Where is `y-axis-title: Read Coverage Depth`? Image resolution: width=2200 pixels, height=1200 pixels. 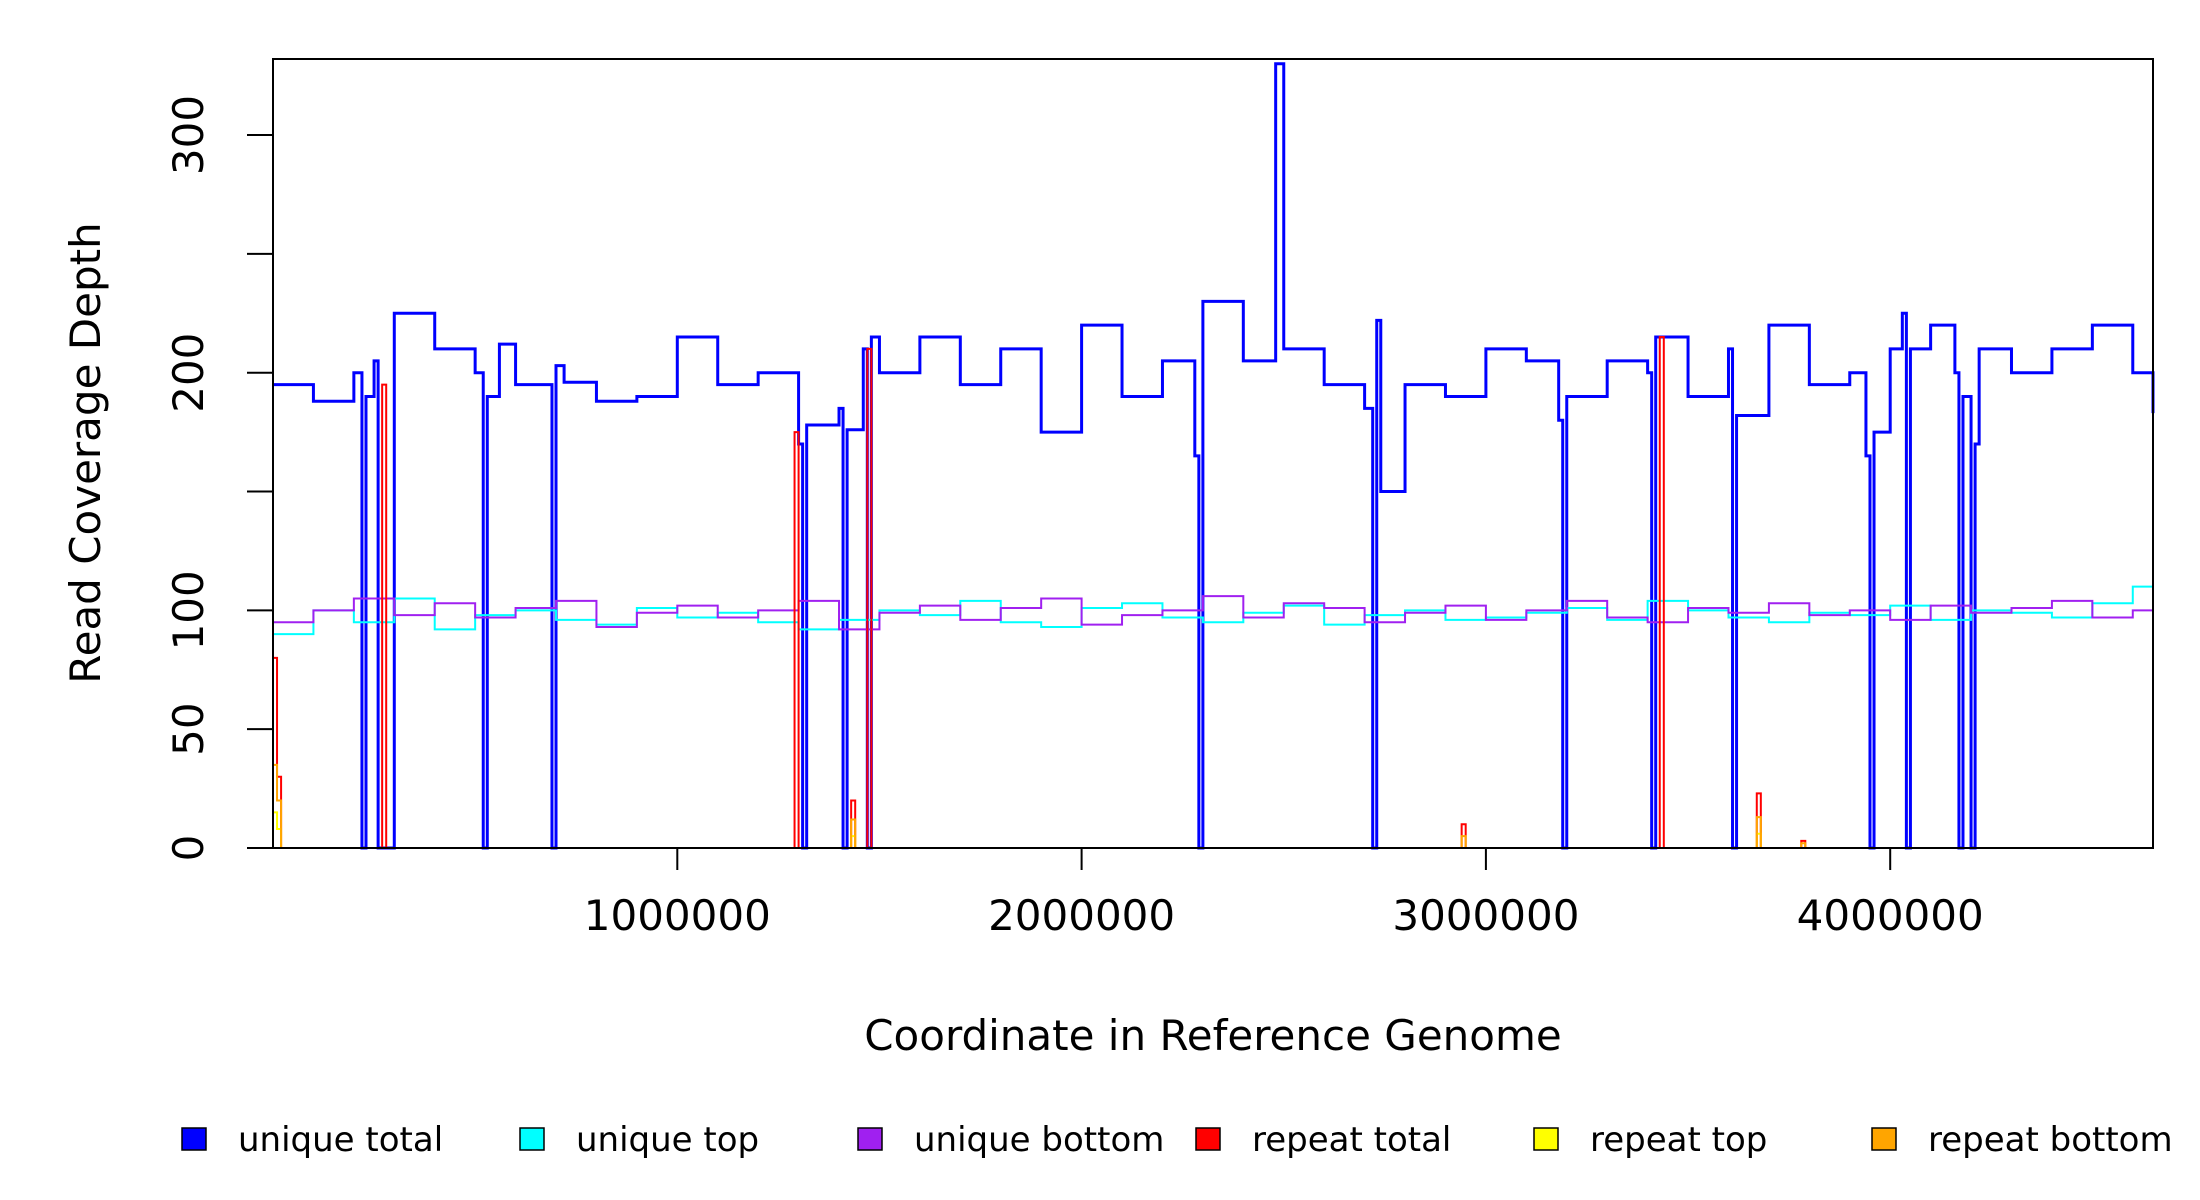 y-axis-title: Read Coverage Depth is located at coordinates (85, 452).